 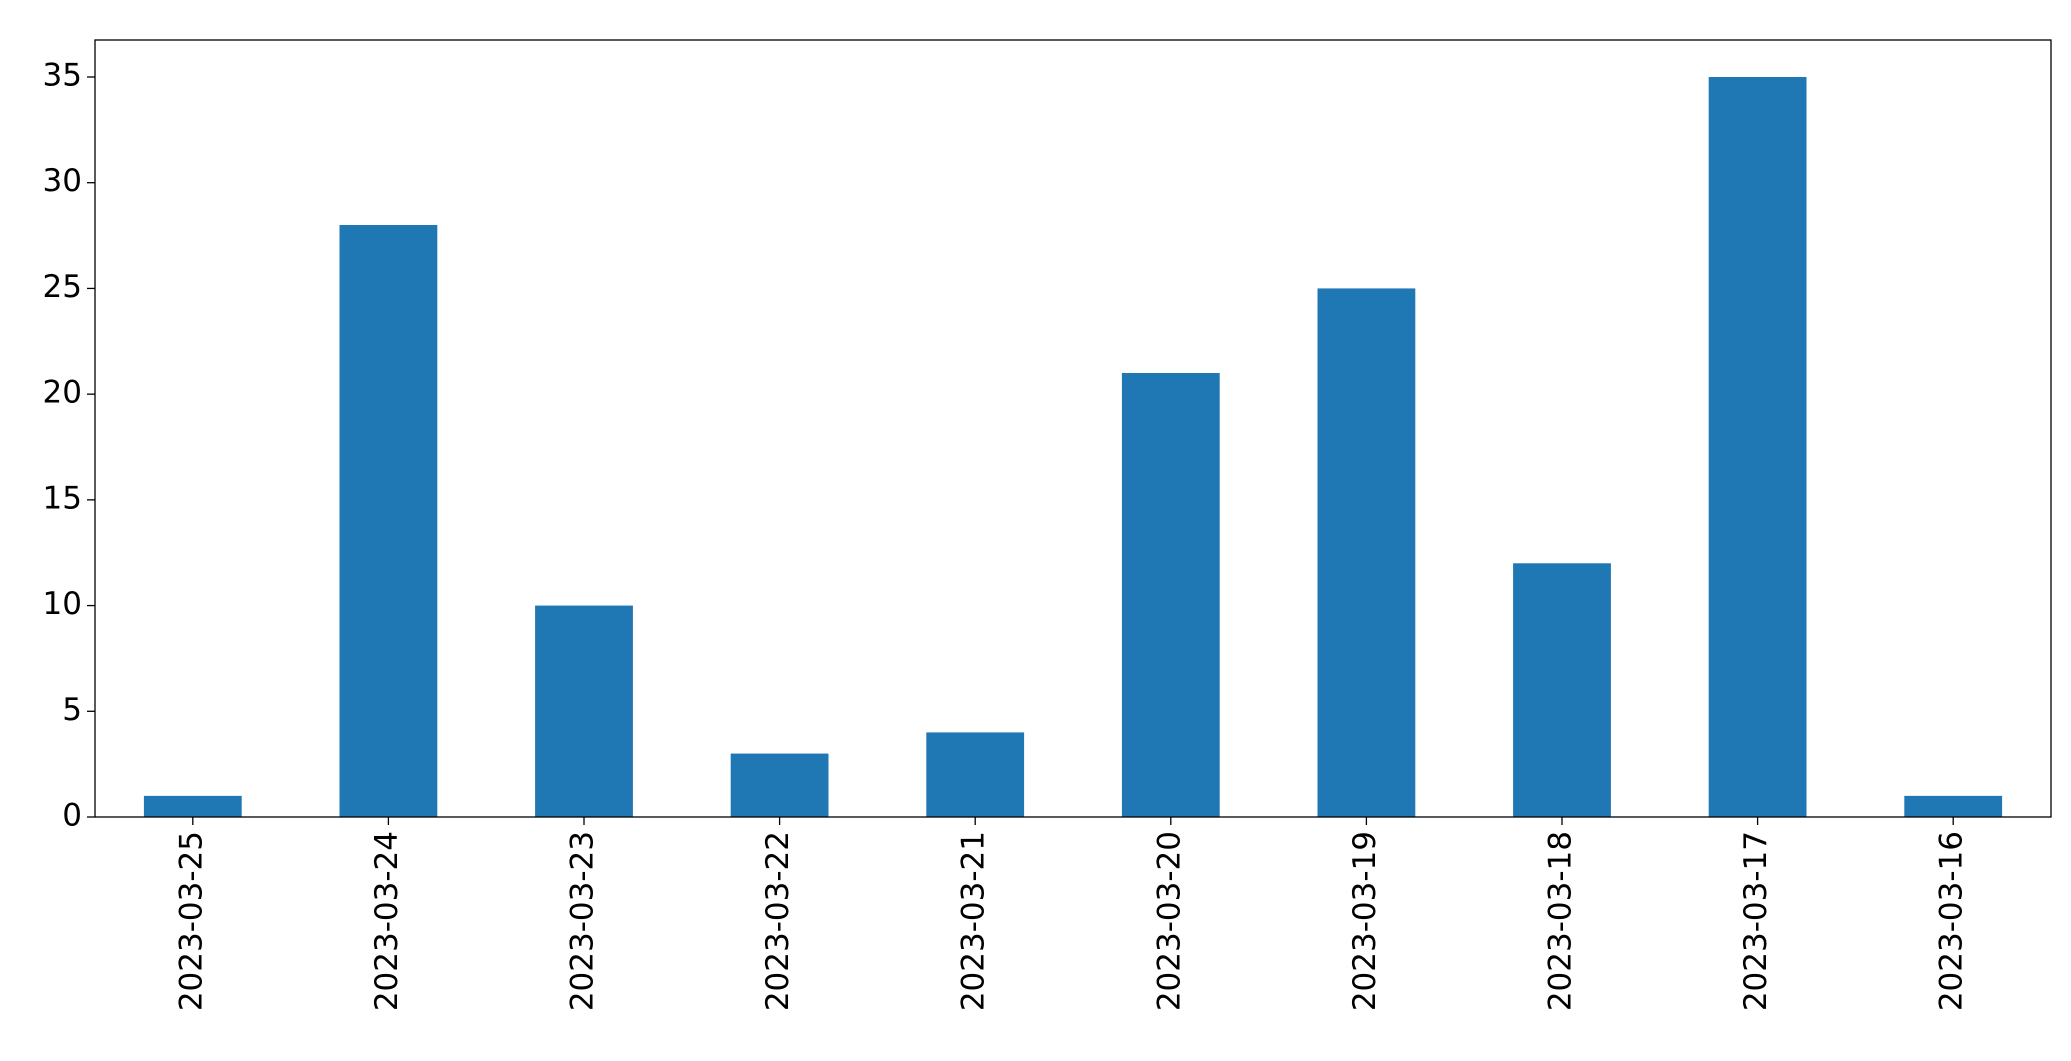 I want to click on x-tick-label: 2023-03-19, so click(x=1365, y=921).